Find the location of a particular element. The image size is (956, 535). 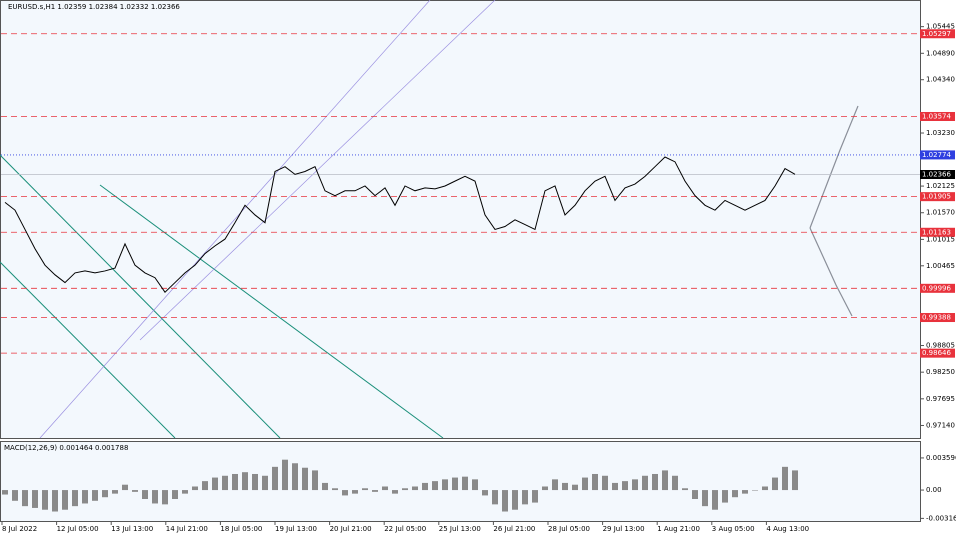

price-level-label: 0.99388 is located at coordinates (936, 318).